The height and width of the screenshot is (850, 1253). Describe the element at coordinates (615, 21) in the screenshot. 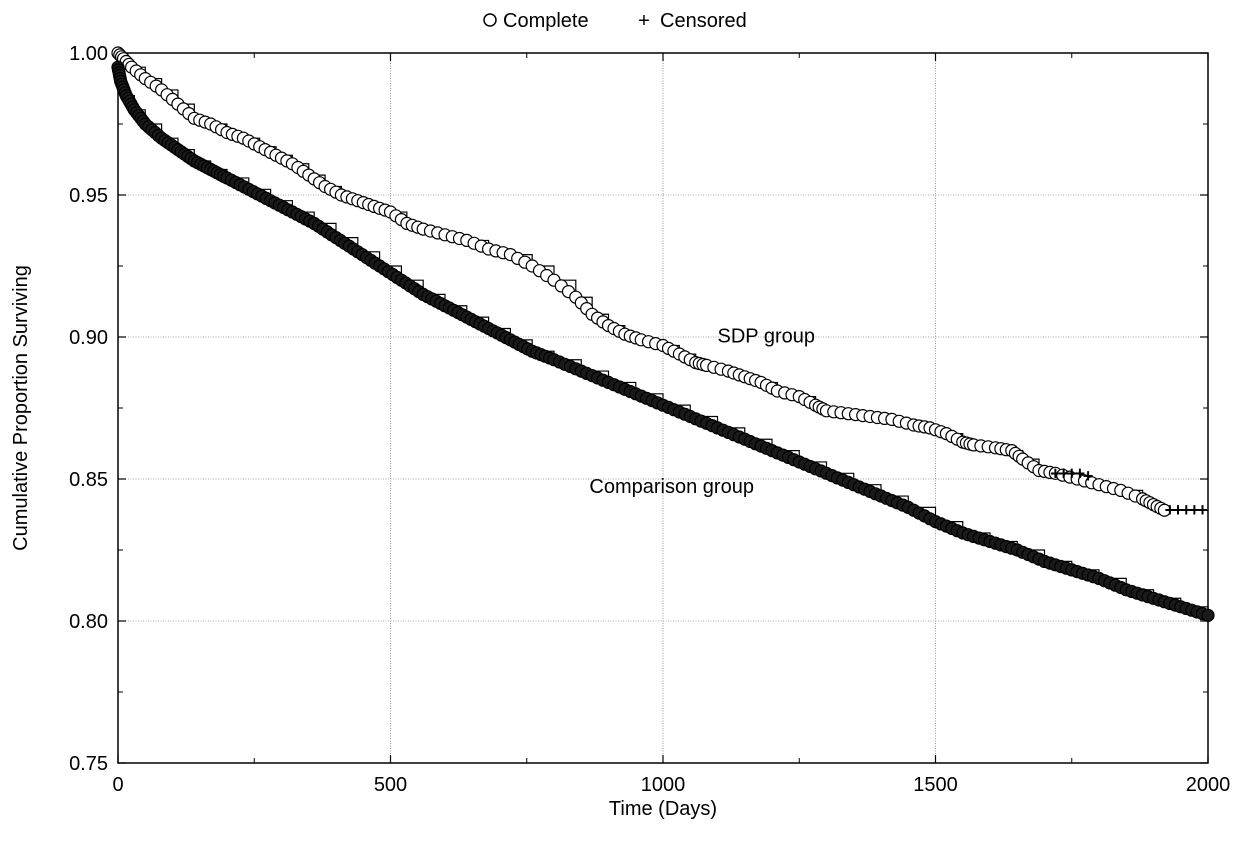

I see `legend: Complete + Censored` at that location.